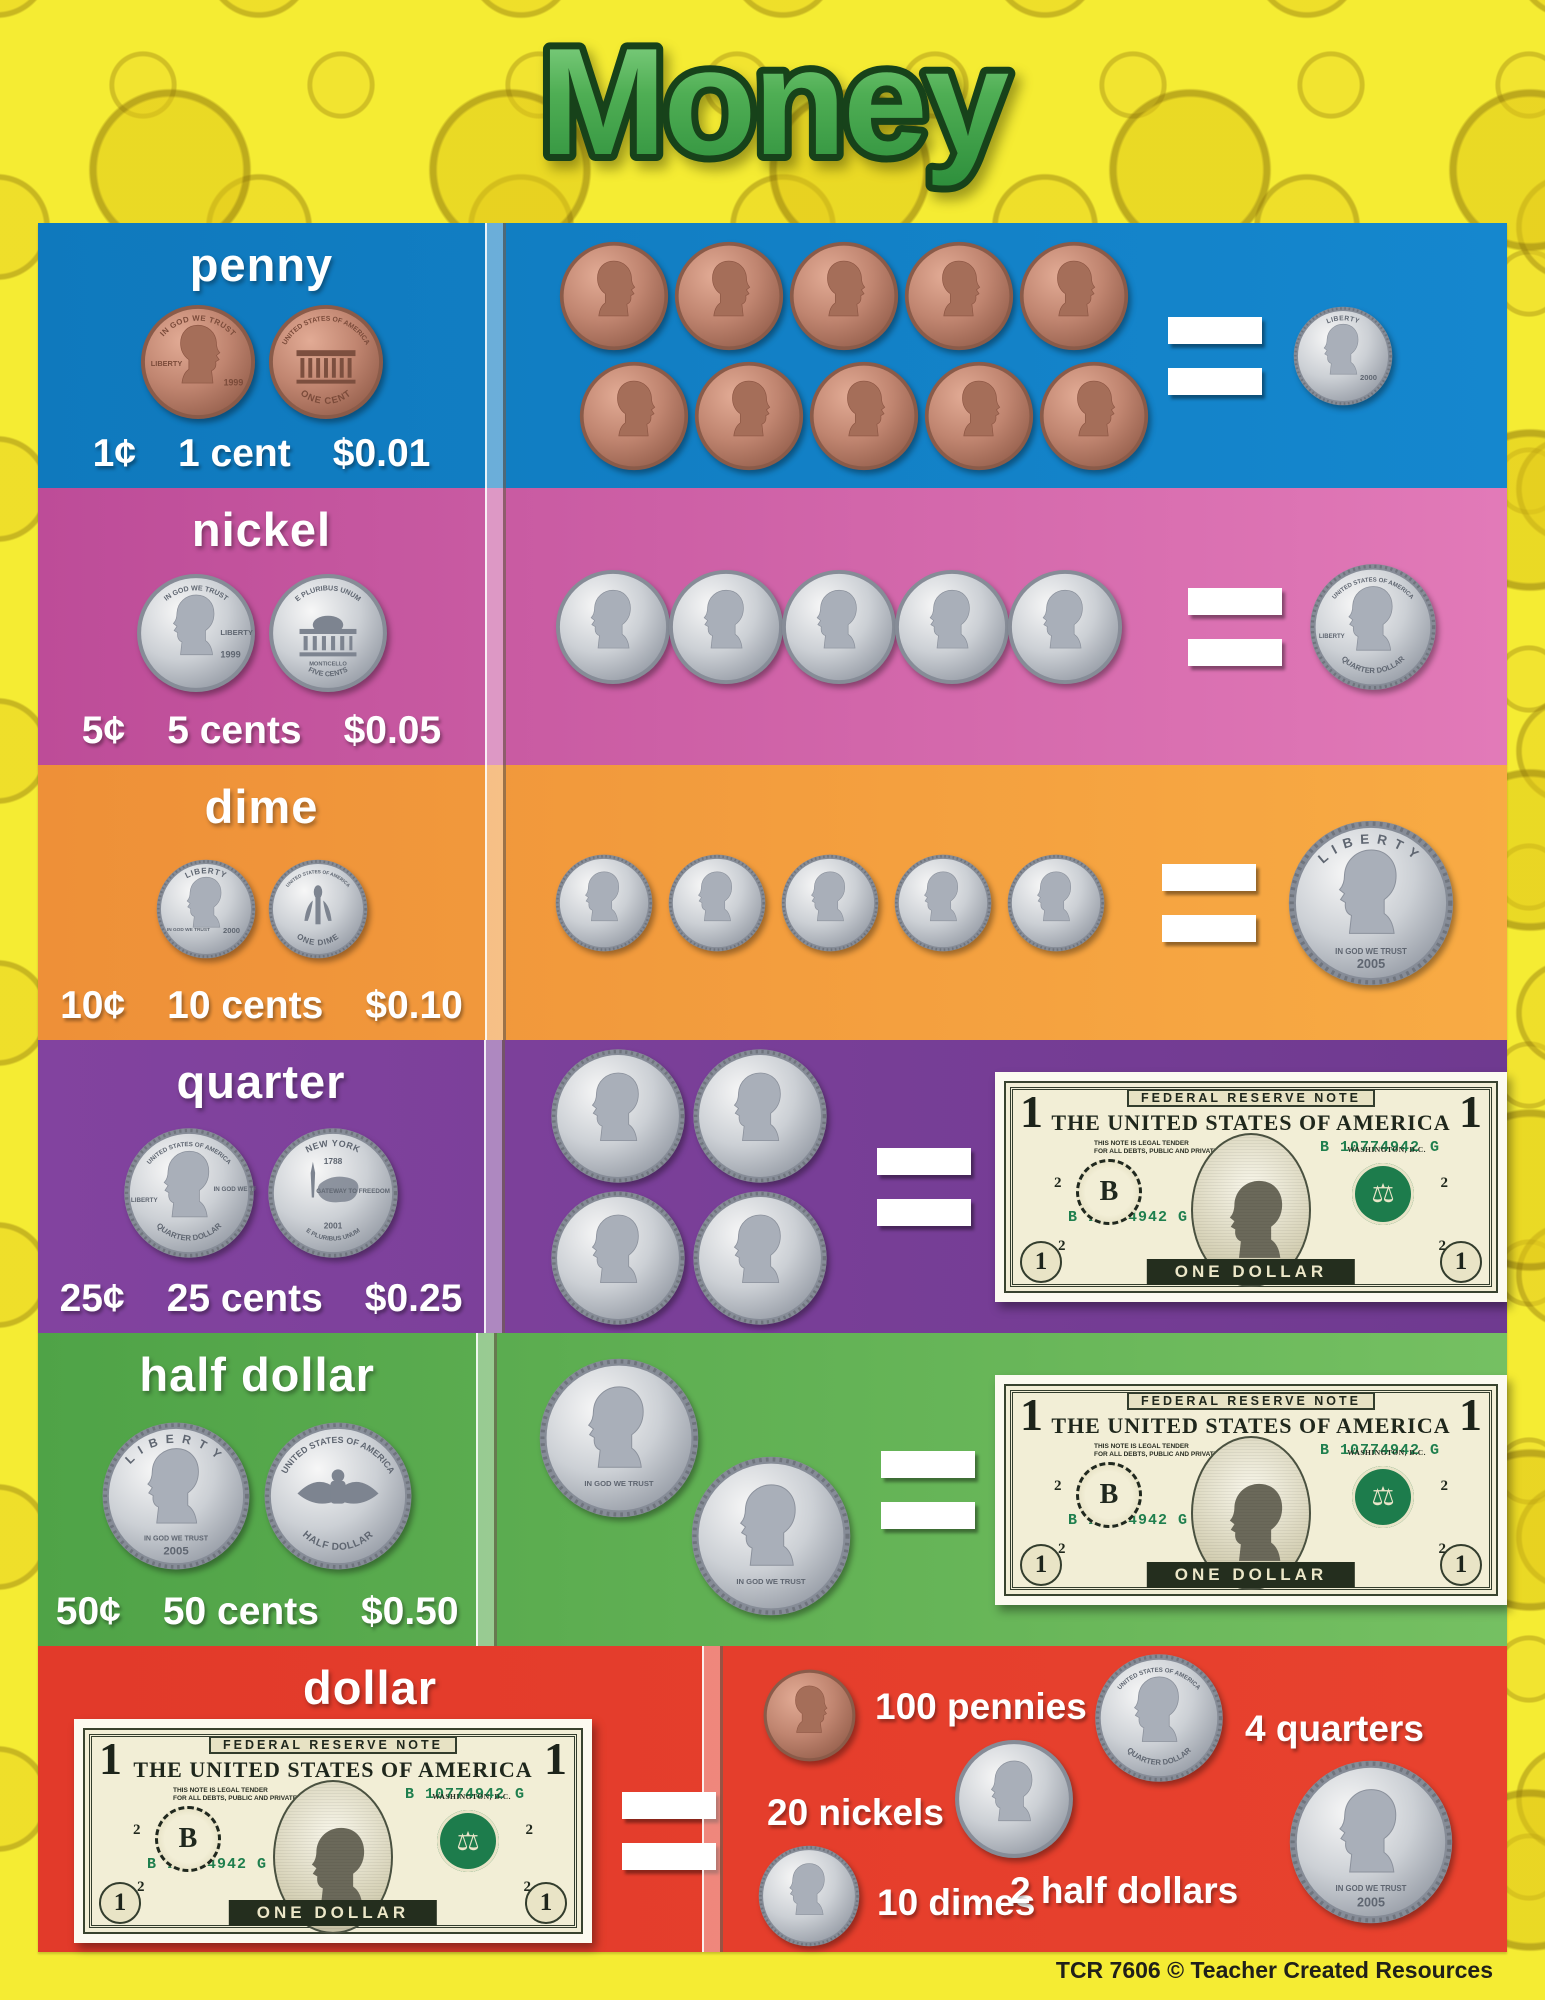 The height and width of the screenshot is (2000, 1545). I want to click on dime-row-title: dime, so click(261, 806).